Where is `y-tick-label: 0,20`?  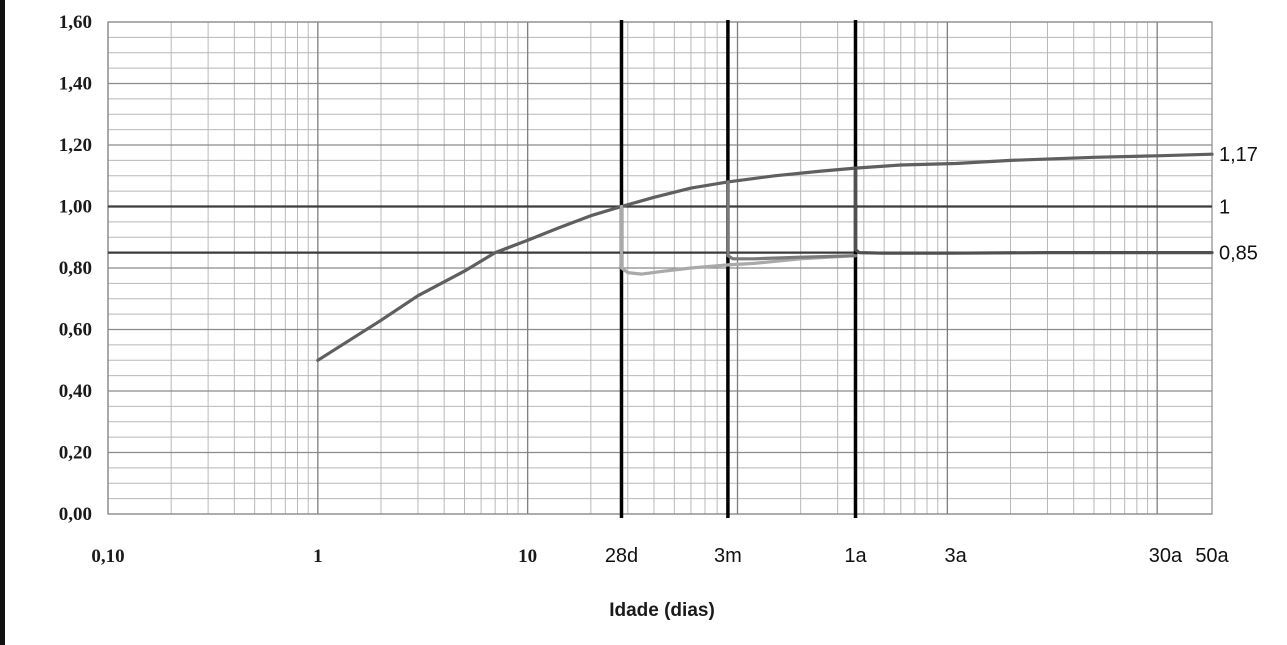 y-tick-label: 0,20 is located at coordinates (75, 453).